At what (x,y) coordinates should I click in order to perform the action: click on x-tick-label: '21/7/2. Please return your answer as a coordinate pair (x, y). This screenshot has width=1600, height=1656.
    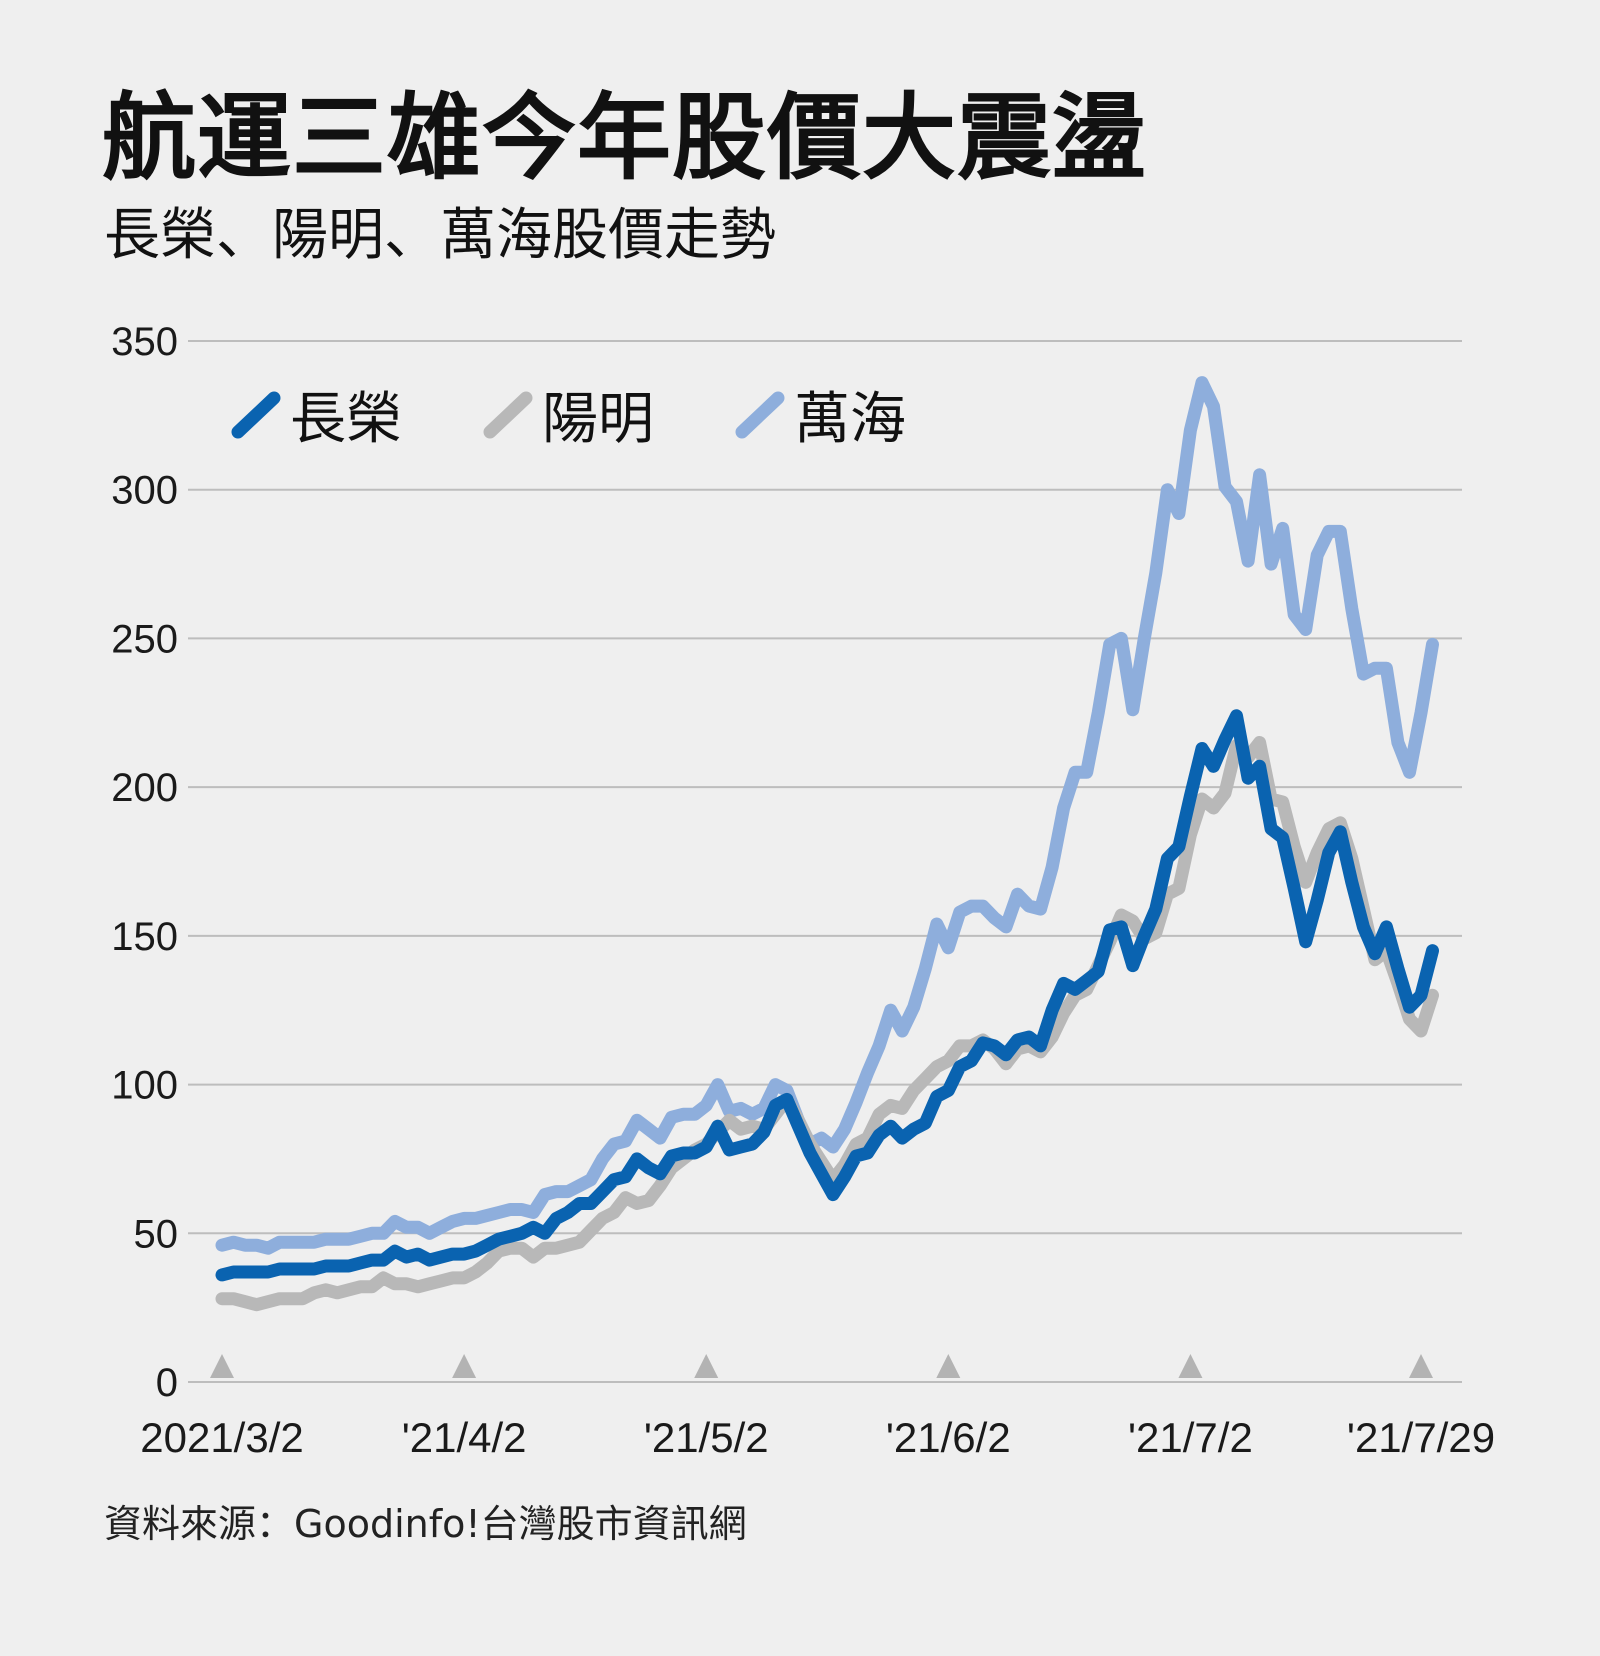
    Looking at the image, I should click on (1190, 1437).